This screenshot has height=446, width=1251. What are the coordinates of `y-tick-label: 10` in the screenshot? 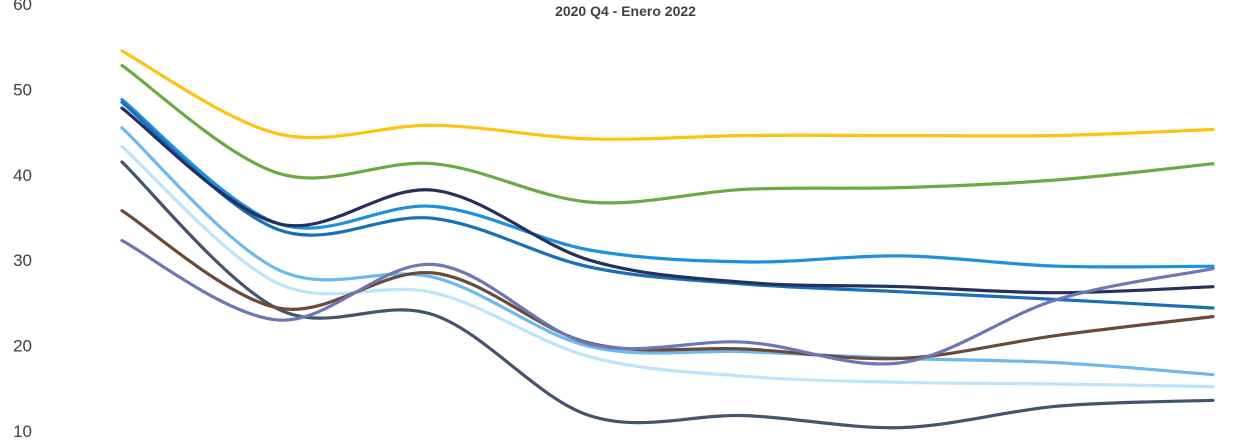 It's located at (22, 431).